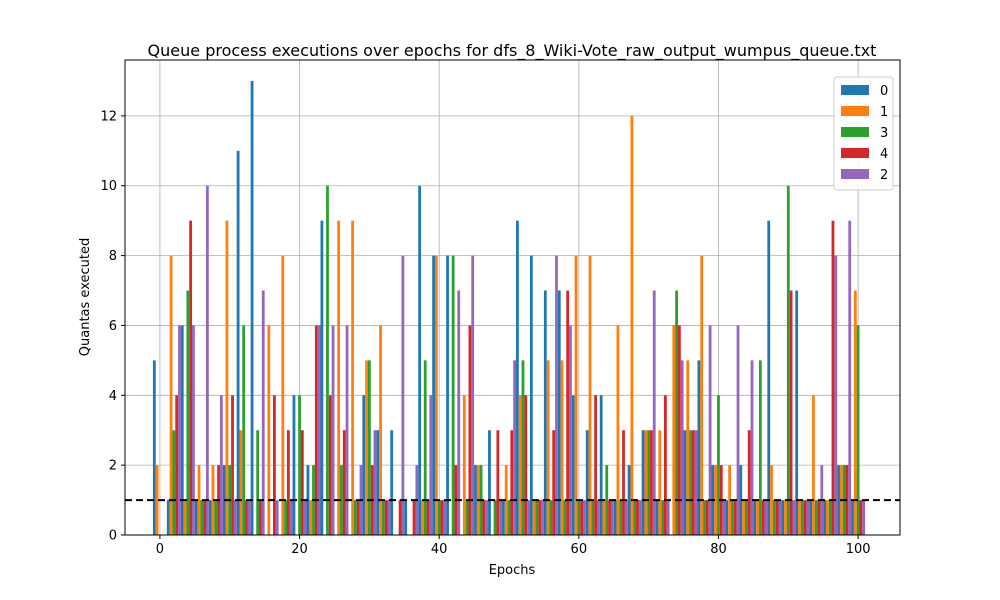 This screenshot has width=1000, height=600. Describe the element at coordinates (160, 549) in the screenshot. I see `x-tick-label: 0` at that location.